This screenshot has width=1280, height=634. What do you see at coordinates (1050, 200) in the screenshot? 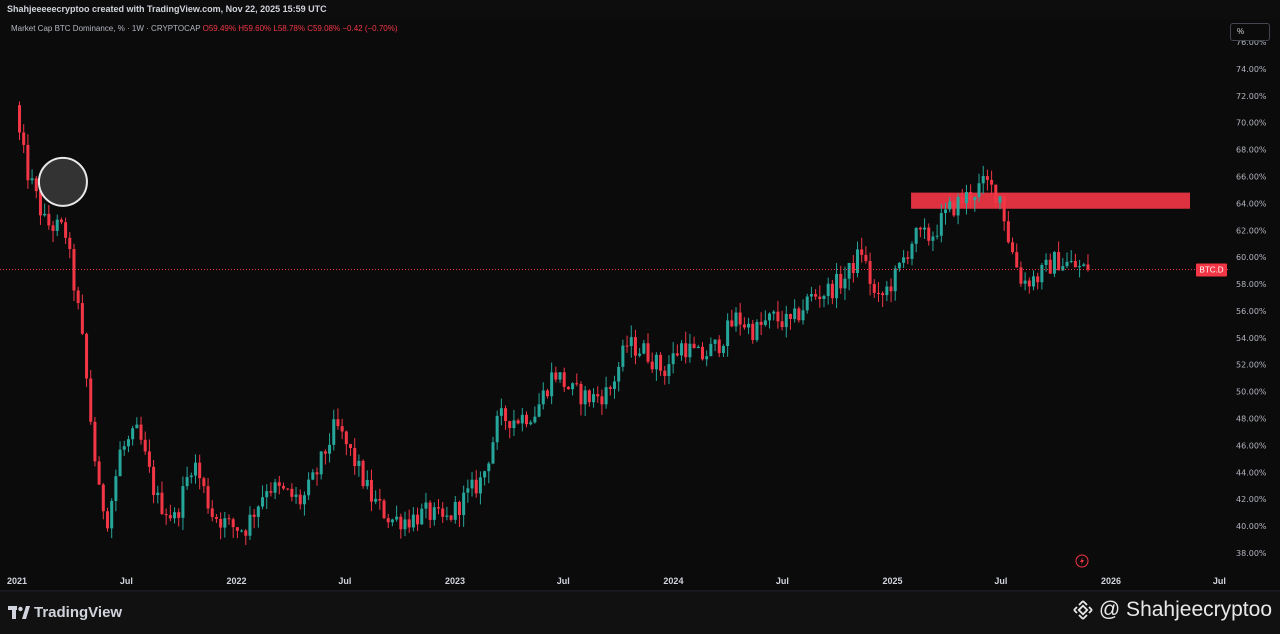
I see `resistance-zone` at bounding box center [1050, 200].